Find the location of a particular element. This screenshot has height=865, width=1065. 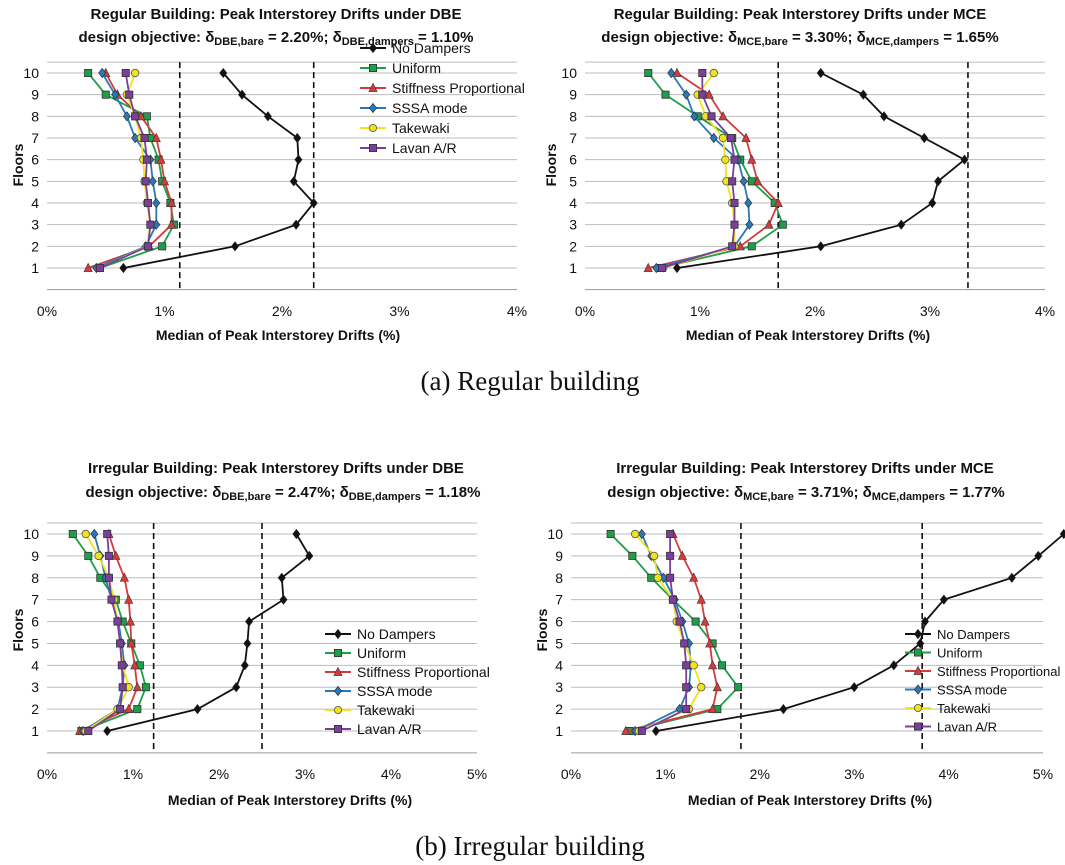

data-series is located at coordinates (200, 170).